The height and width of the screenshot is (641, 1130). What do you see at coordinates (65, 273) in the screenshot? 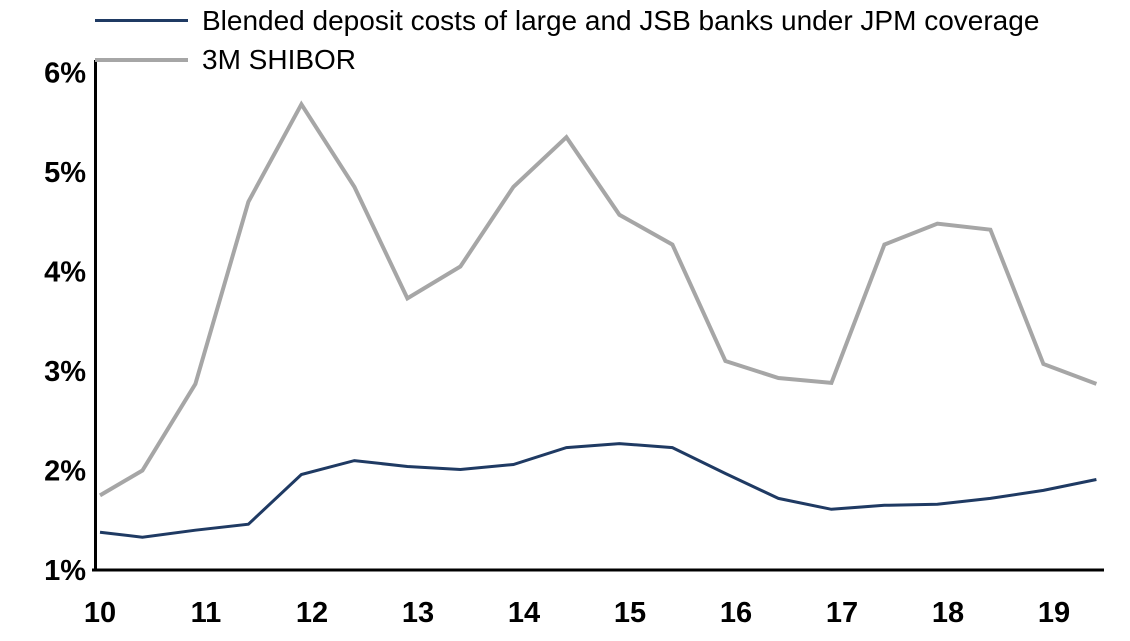
I see `y-tick-label: 4%` at bounding box center [65, 273].